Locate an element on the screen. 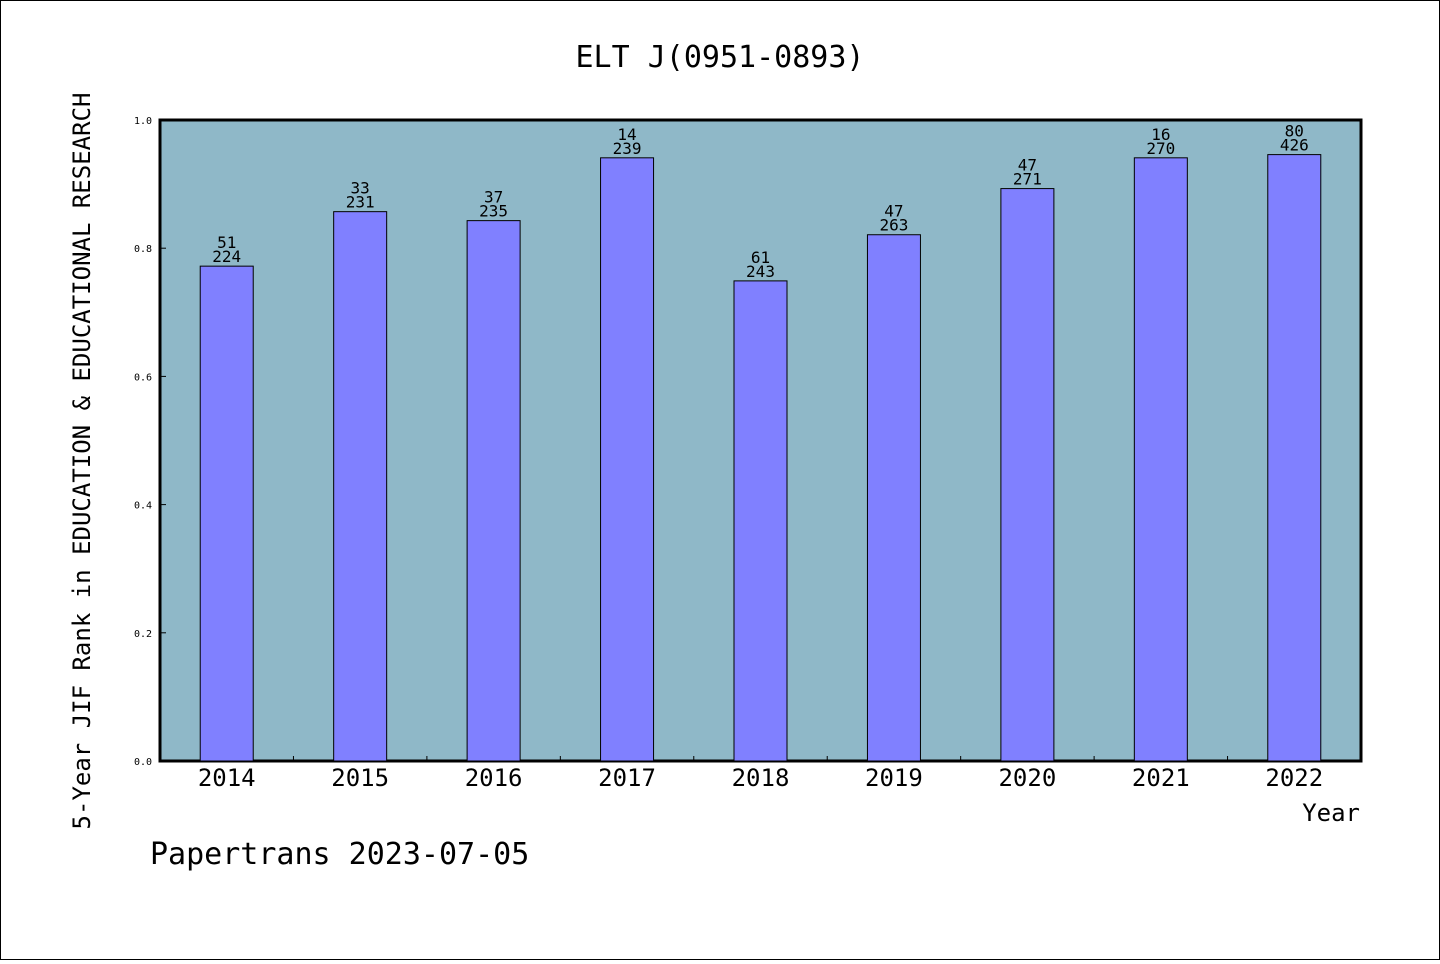 The height and width of the screenshot is (964, 1440). bar-total-label: 243 is located at coordinates (760, 271).